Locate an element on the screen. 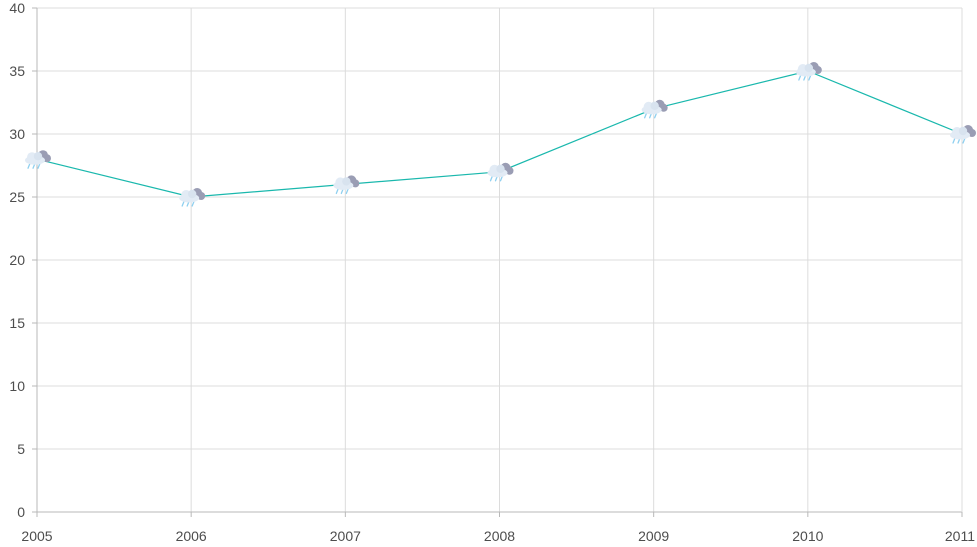 The height and width of the screenshot is (547, 977). x-tick-label: 2008 is located at coordinates (499, 536).